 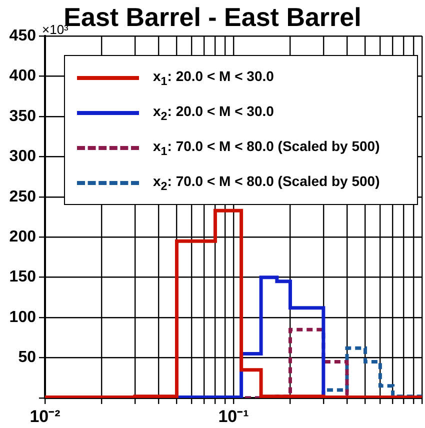 I want to click on y-tick-label: 100, so click(x=22, y=317).